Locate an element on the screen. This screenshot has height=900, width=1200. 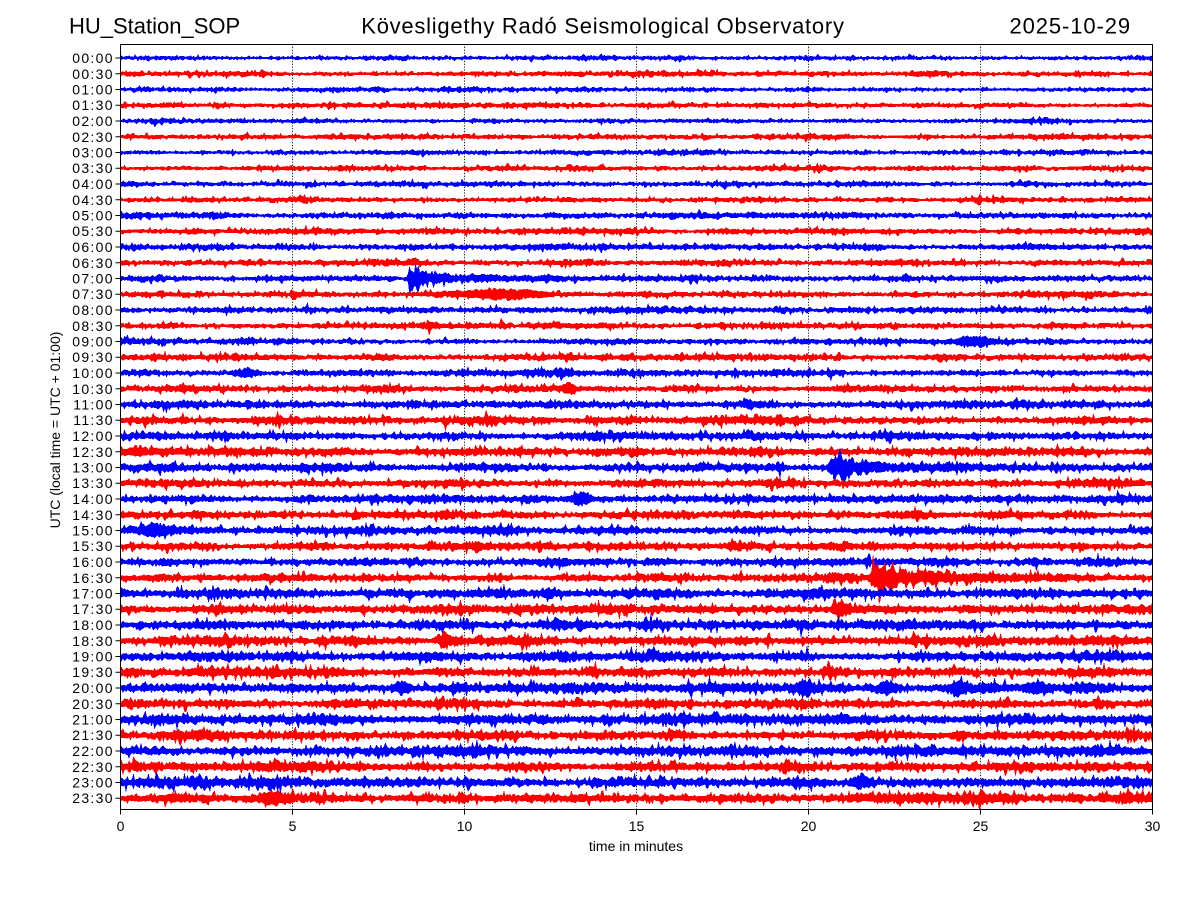
svg-text: 13:00 is located at coordinates (93, 468).